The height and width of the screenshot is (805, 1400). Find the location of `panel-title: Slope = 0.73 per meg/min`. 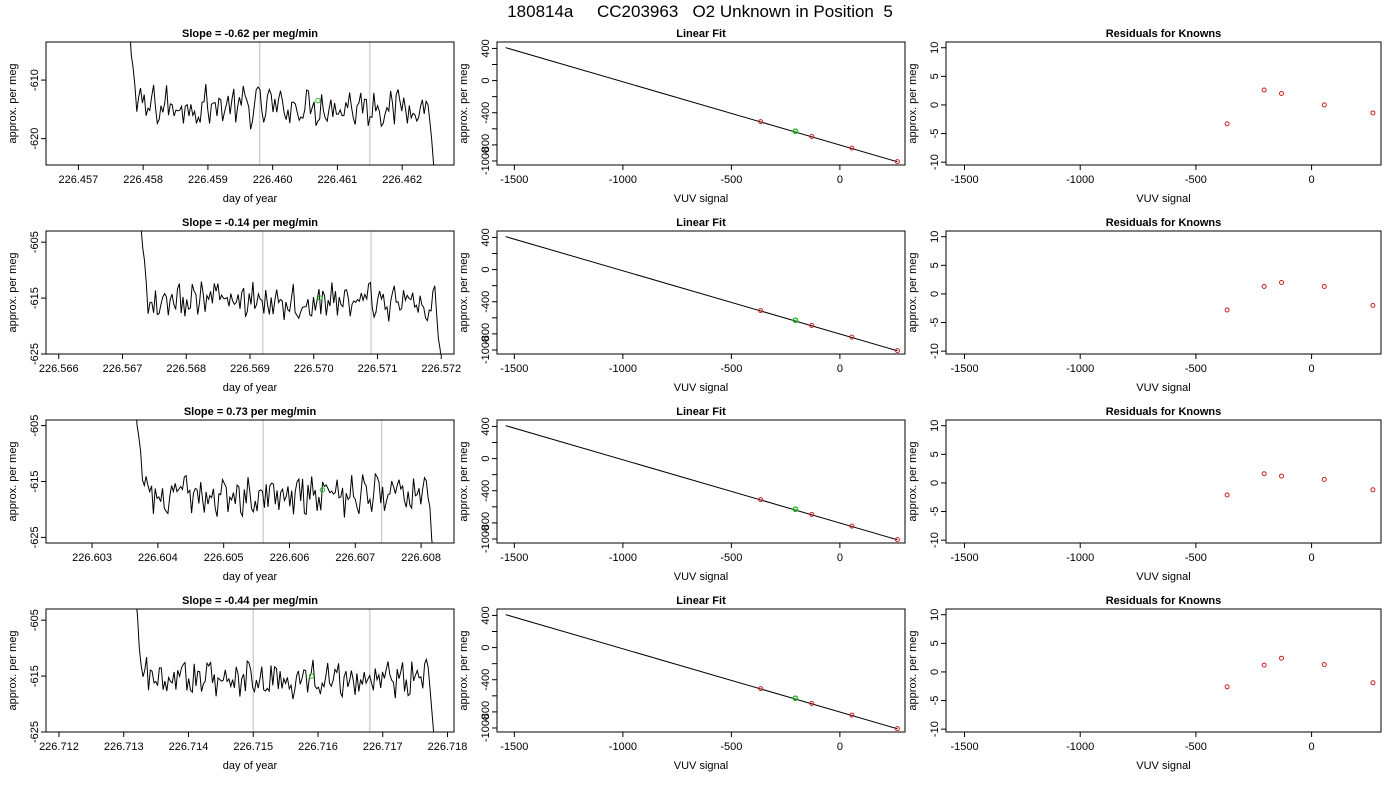

panel-title: Slope = 0.73 per meg/min is located at coordinates (250, 412).